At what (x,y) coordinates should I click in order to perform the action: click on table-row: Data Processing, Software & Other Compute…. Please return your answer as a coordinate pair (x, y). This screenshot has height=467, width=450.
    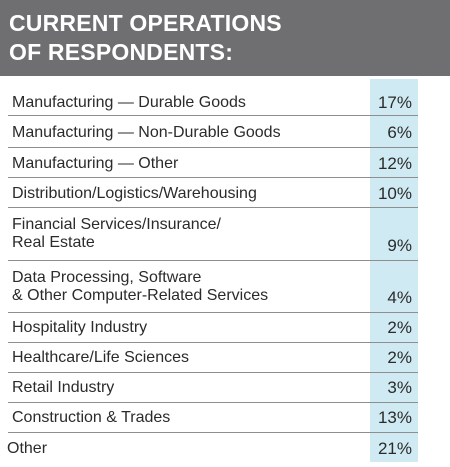
    Looking at the image, I should click on (213, 287).